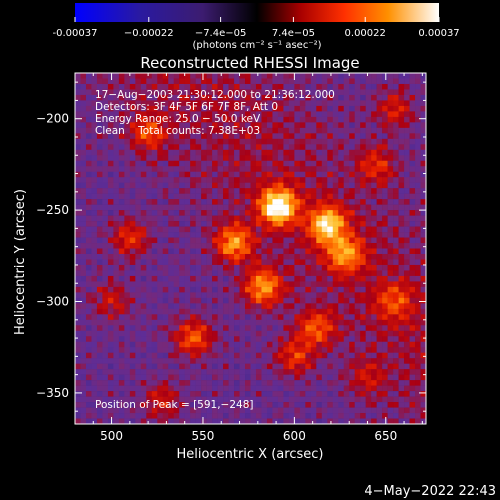 The width and height of the screenshot is (500, 500). Describe the element at coordinates (438, 33) in the screenshot. I see `colorbar-tick-label: 0.00037` at that location.